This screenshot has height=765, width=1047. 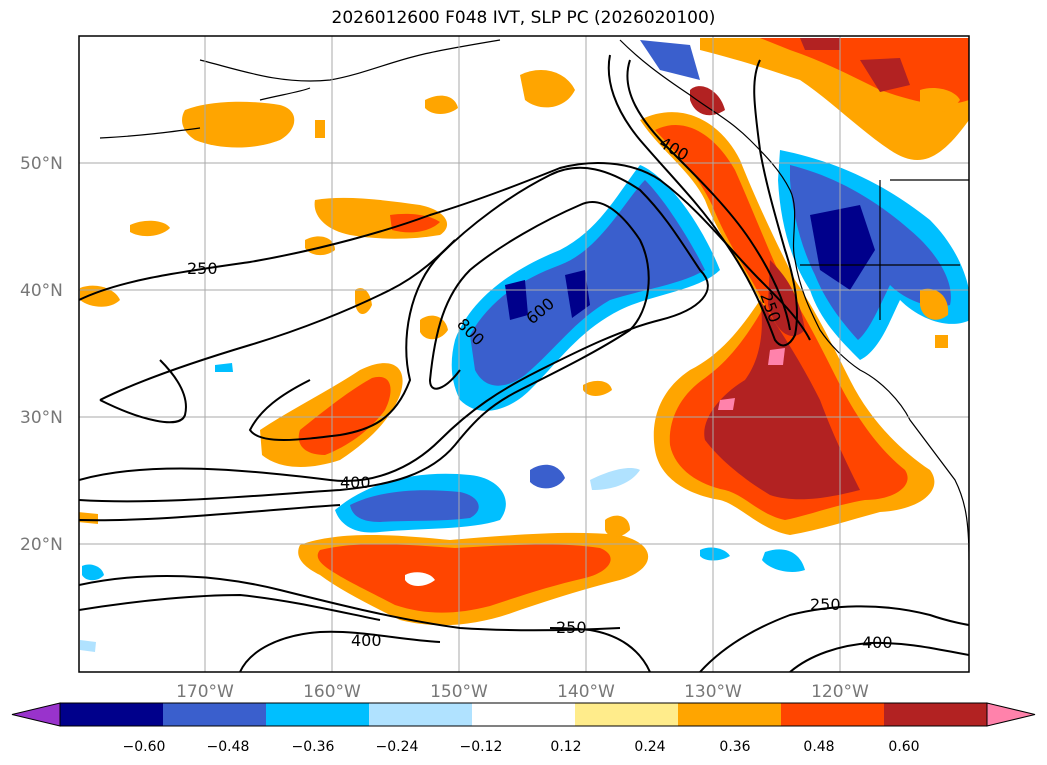 I want to click on lon-label: 150°W, so click(x=459, y=692).